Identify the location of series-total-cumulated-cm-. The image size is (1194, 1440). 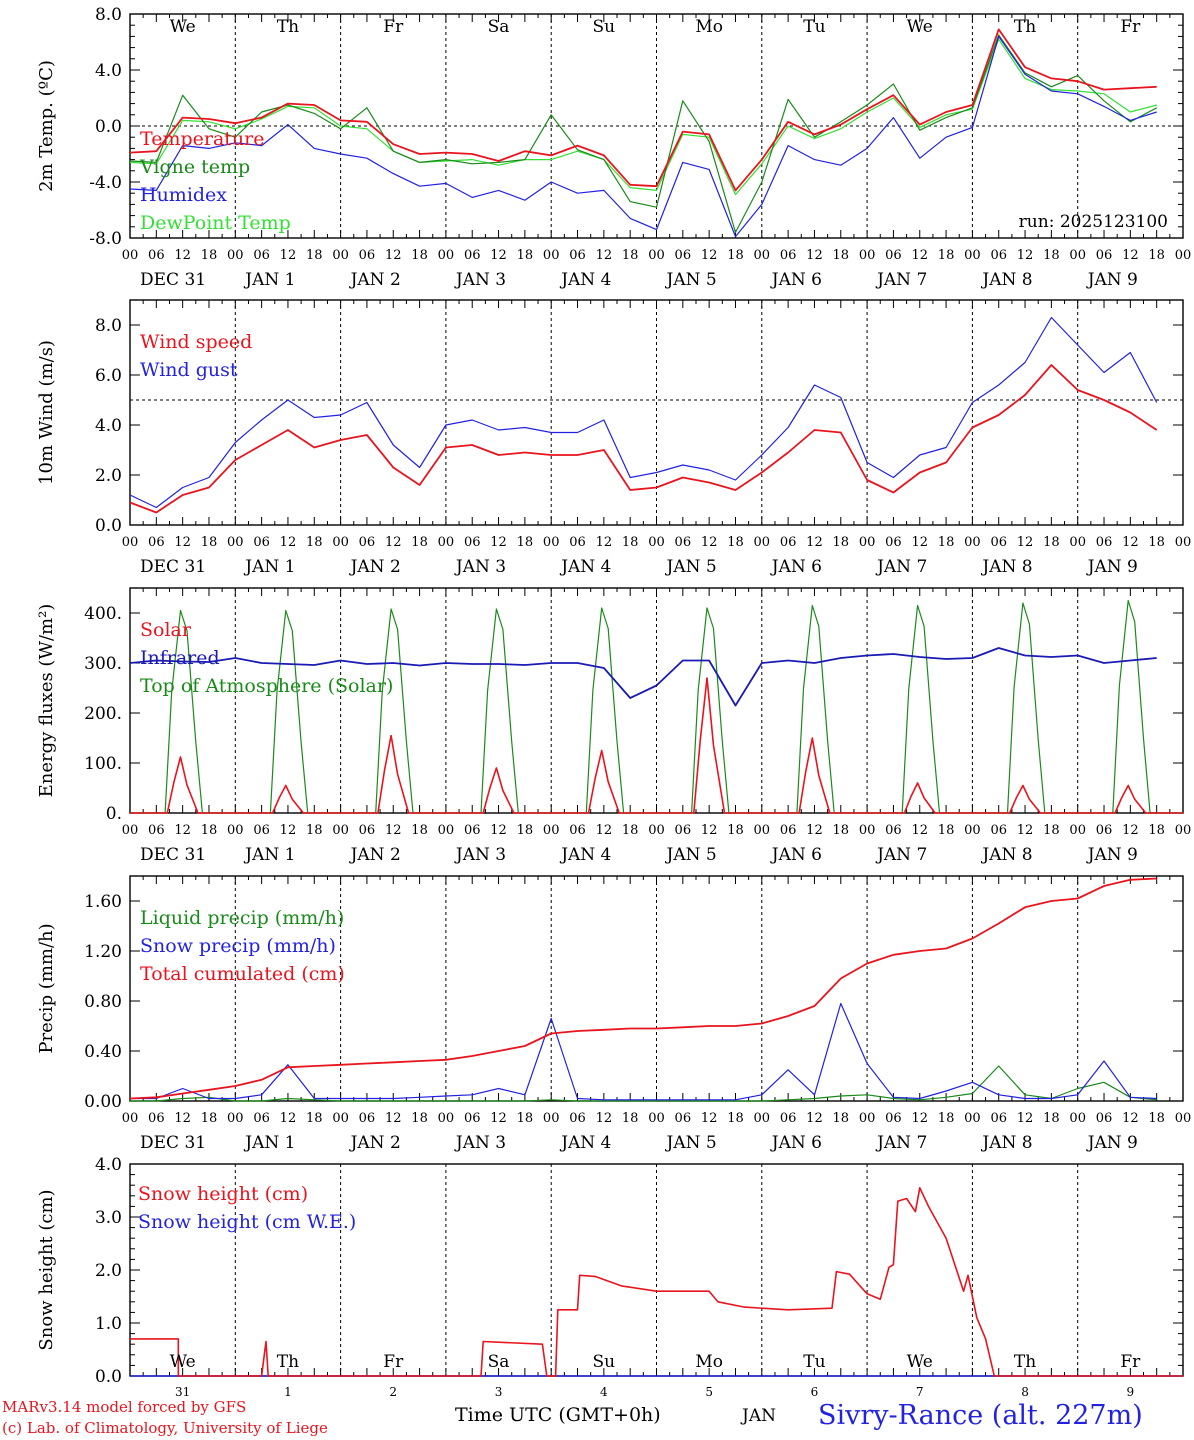
(643, 988).